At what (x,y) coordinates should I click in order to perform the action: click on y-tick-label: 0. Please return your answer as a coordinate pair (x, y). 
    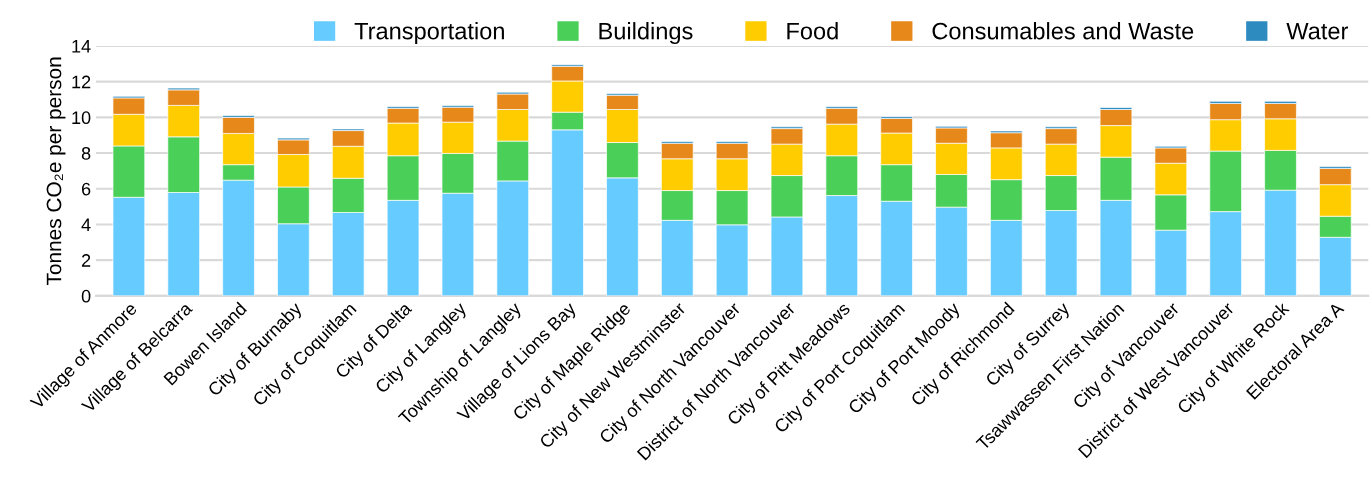
    Looking at the image, I should click on (86, 296).